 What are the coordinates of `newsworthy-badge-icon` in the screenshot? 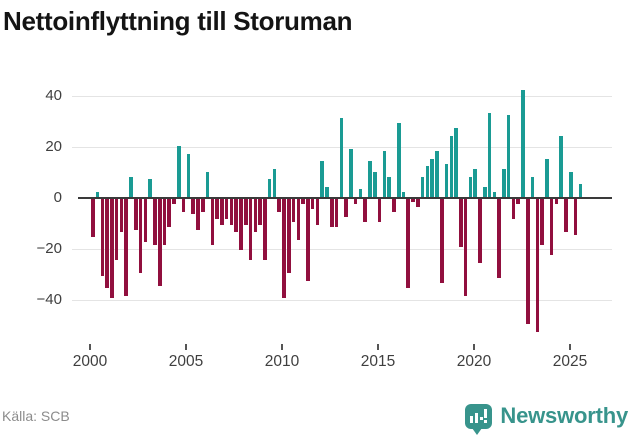 It's located at (479, 419).